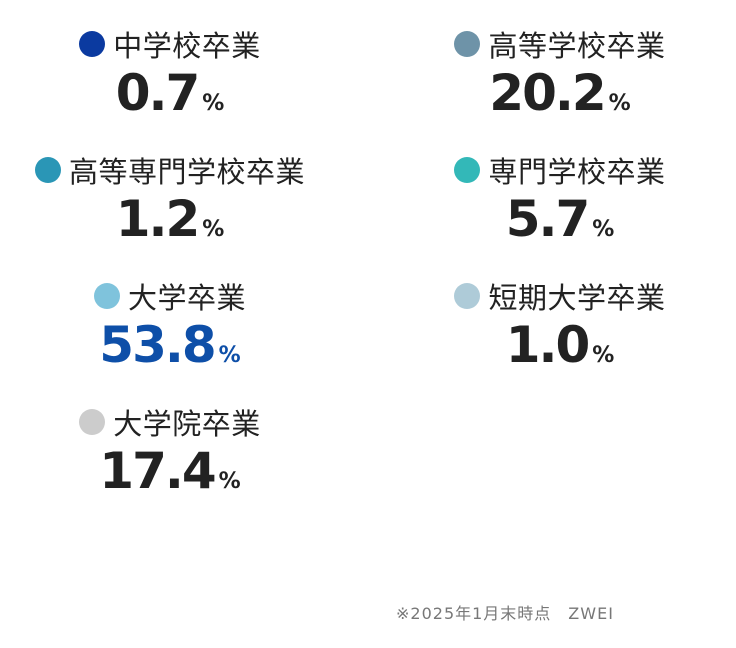  I want to click on stat-label: 高等専門学校卒業, so click(186, 172).